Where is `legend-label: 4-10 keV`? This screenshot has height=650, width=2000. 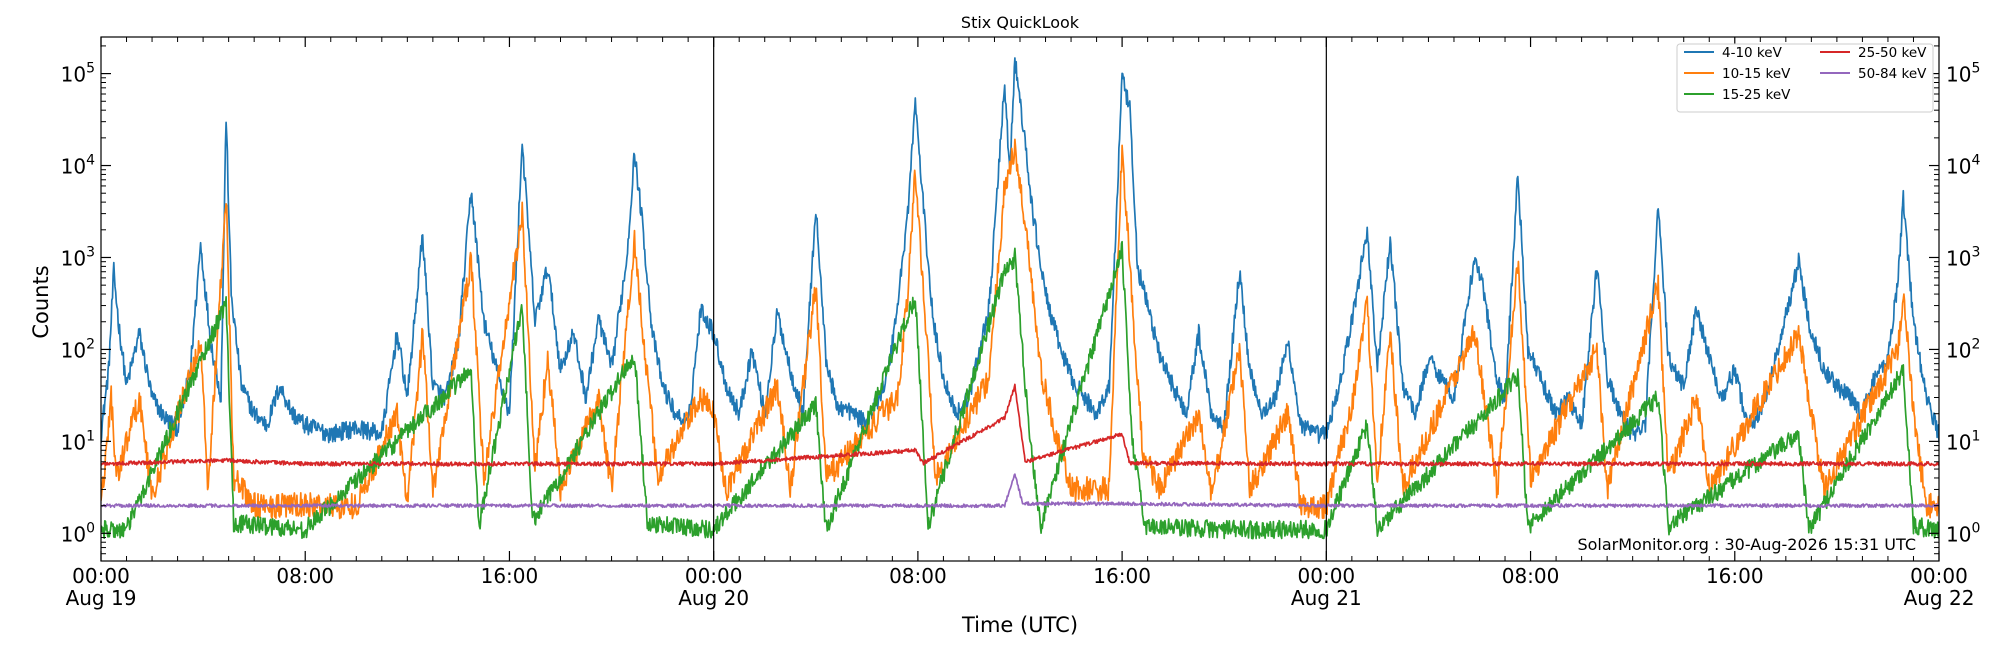 legend-label: 4-10 keV is located at coordinates (1752, 53).